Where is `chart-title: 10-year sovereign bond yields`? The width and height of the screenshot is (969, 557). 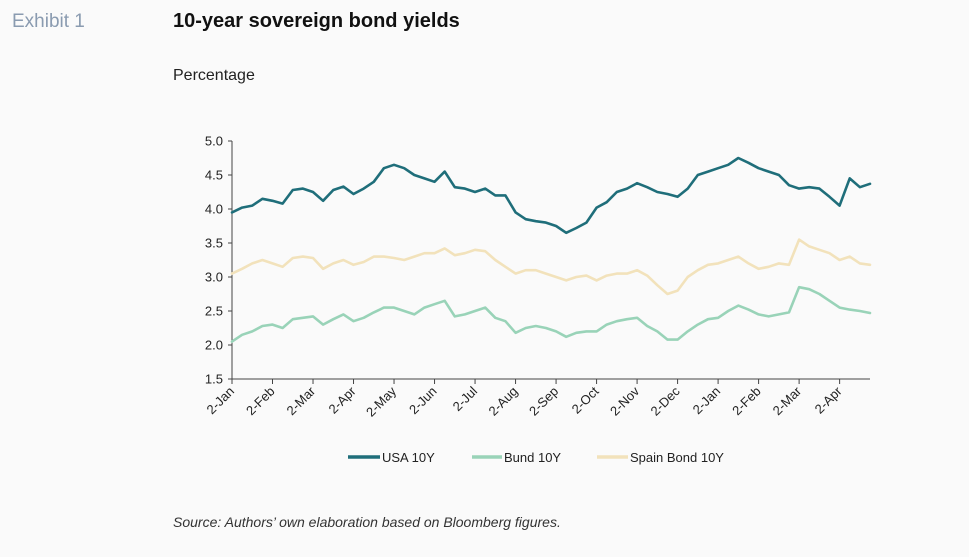 chart-title: 10-year sovereign bond yields is located at coordinates (316, 21).